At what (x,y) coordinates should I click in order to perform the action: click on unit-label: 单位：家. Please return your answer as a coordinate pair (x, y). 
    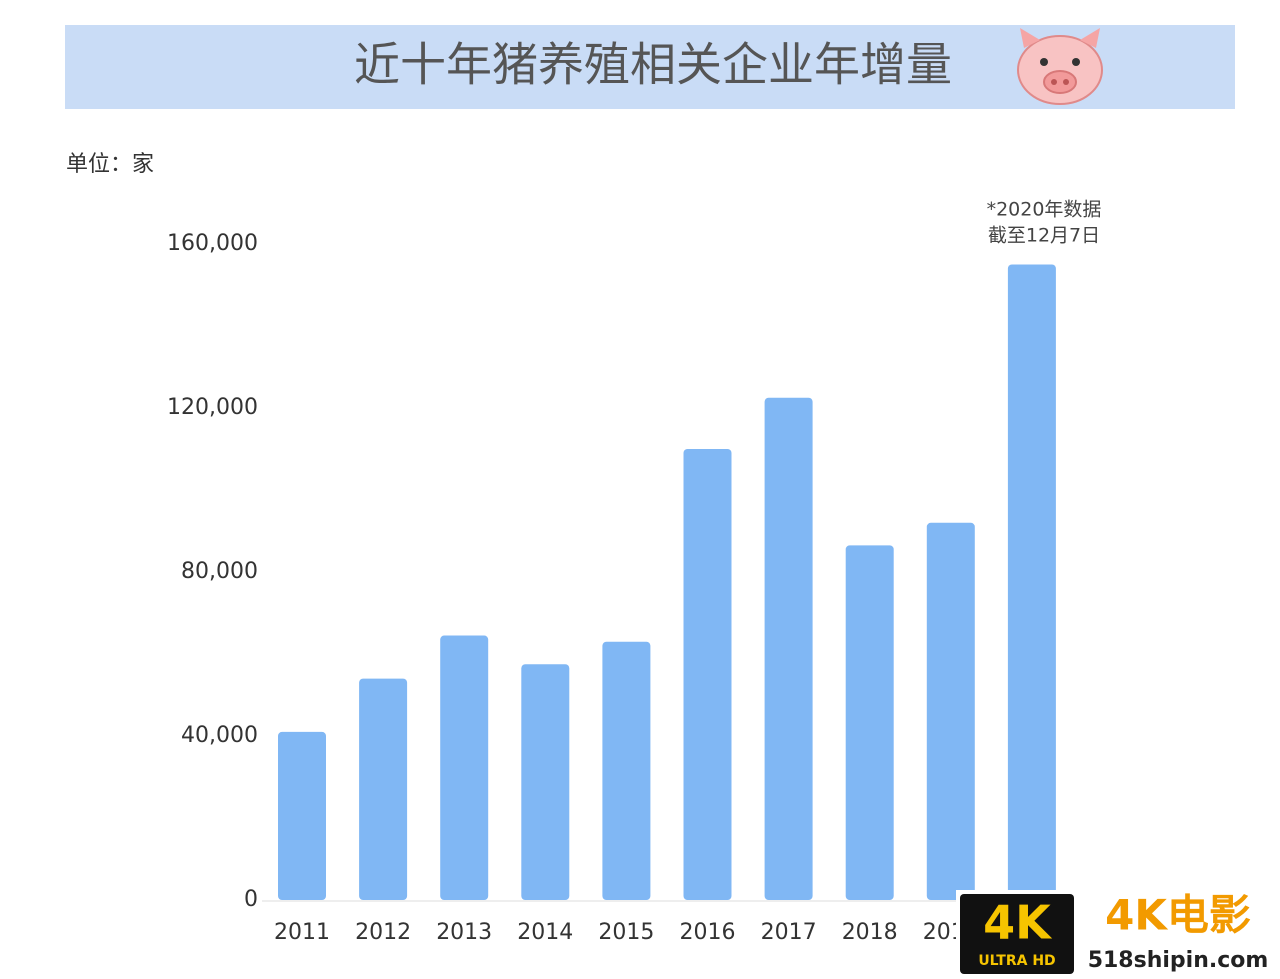
    Looking at the image, I should click on (110, 164).